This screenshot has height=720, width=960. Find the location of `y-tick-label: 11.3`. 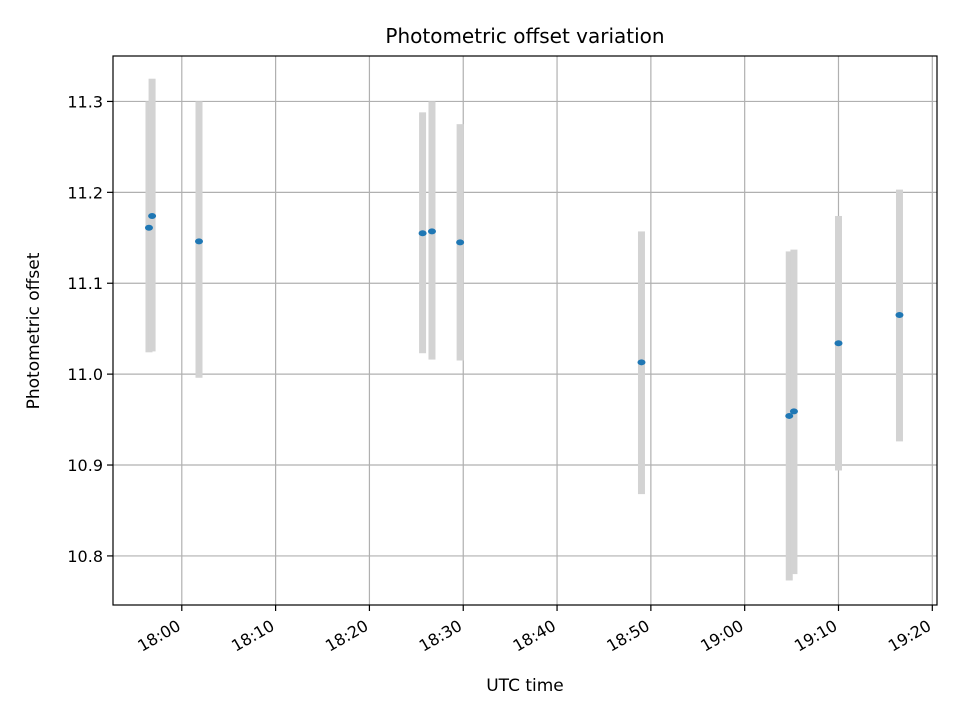

y-tick-label: 11.3 is located at coordinates (85, 101).